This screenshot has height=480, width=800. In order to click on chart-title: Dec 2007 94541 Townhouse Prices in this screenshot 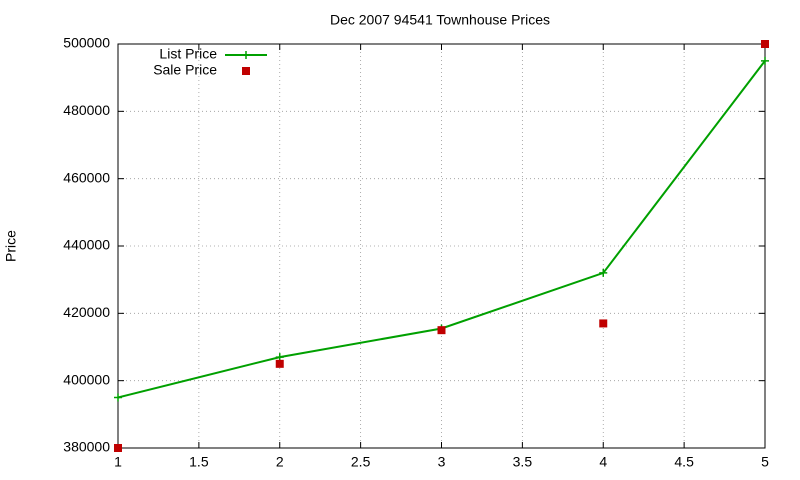, I will do `click(440, 20)`.